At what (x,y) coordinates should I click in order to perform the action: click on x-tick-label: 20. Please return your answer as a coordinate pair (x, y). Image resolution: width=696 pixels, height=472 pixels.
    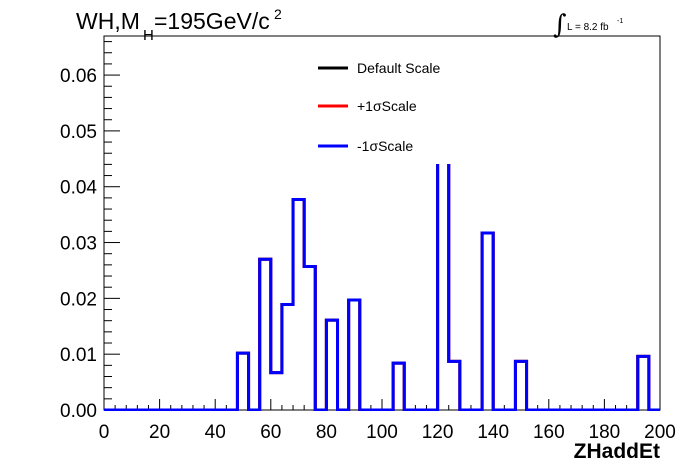
    Looking at the image, I should click on (159, 432).